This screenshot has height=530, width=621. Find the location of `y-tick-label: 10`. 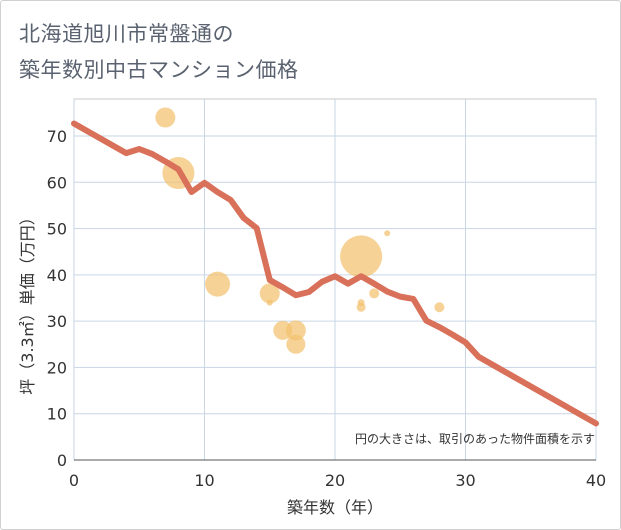

y-tick-label: 10 is located at coordinates (57, 414).